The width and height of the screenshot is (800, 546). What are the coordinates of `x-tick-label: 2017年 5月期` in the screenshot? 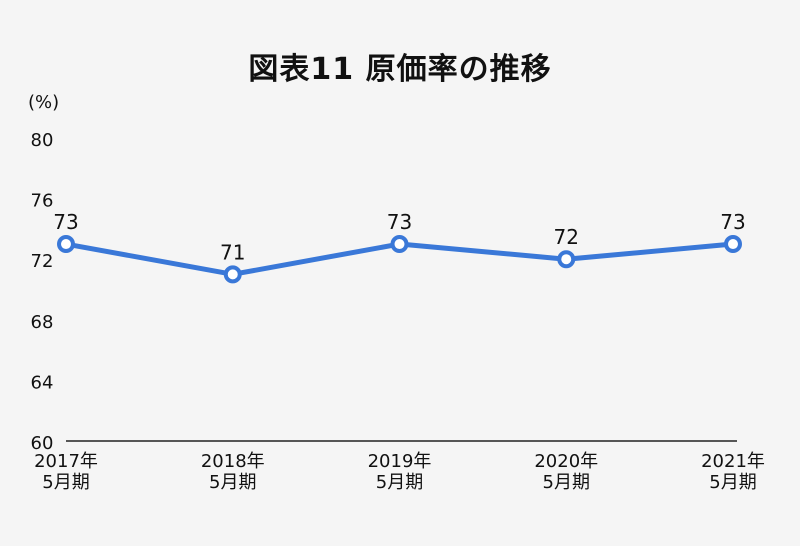 It's located at (66, 472).